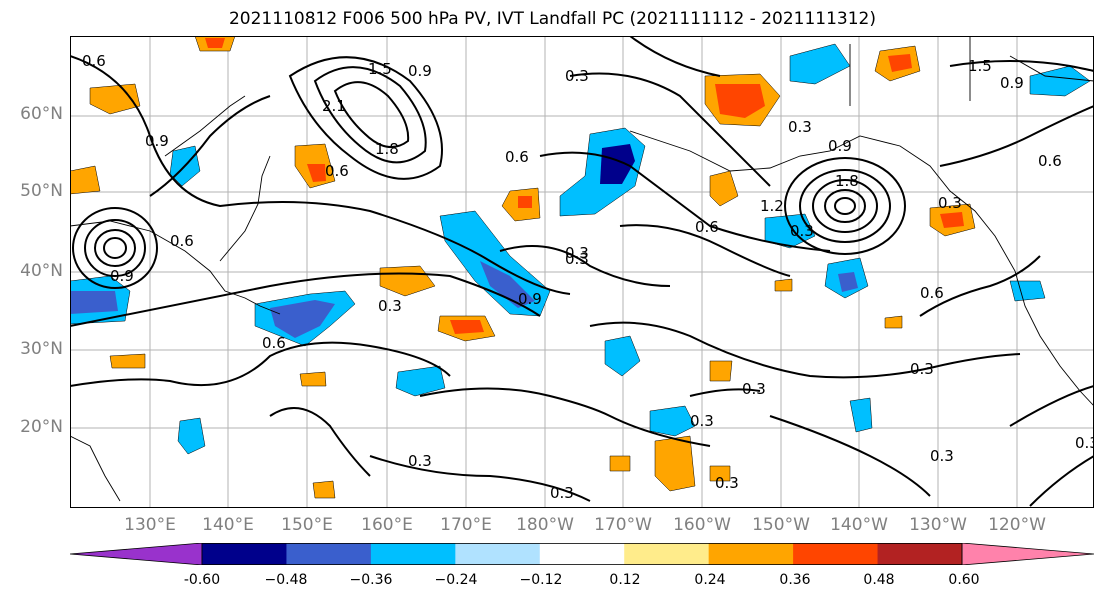 Image resolution: width=1105 pixels, height=601 pixels. Describe the element at coordinates (334, 106) in the screenshot. I see `contour-label: 2.1` at that location.